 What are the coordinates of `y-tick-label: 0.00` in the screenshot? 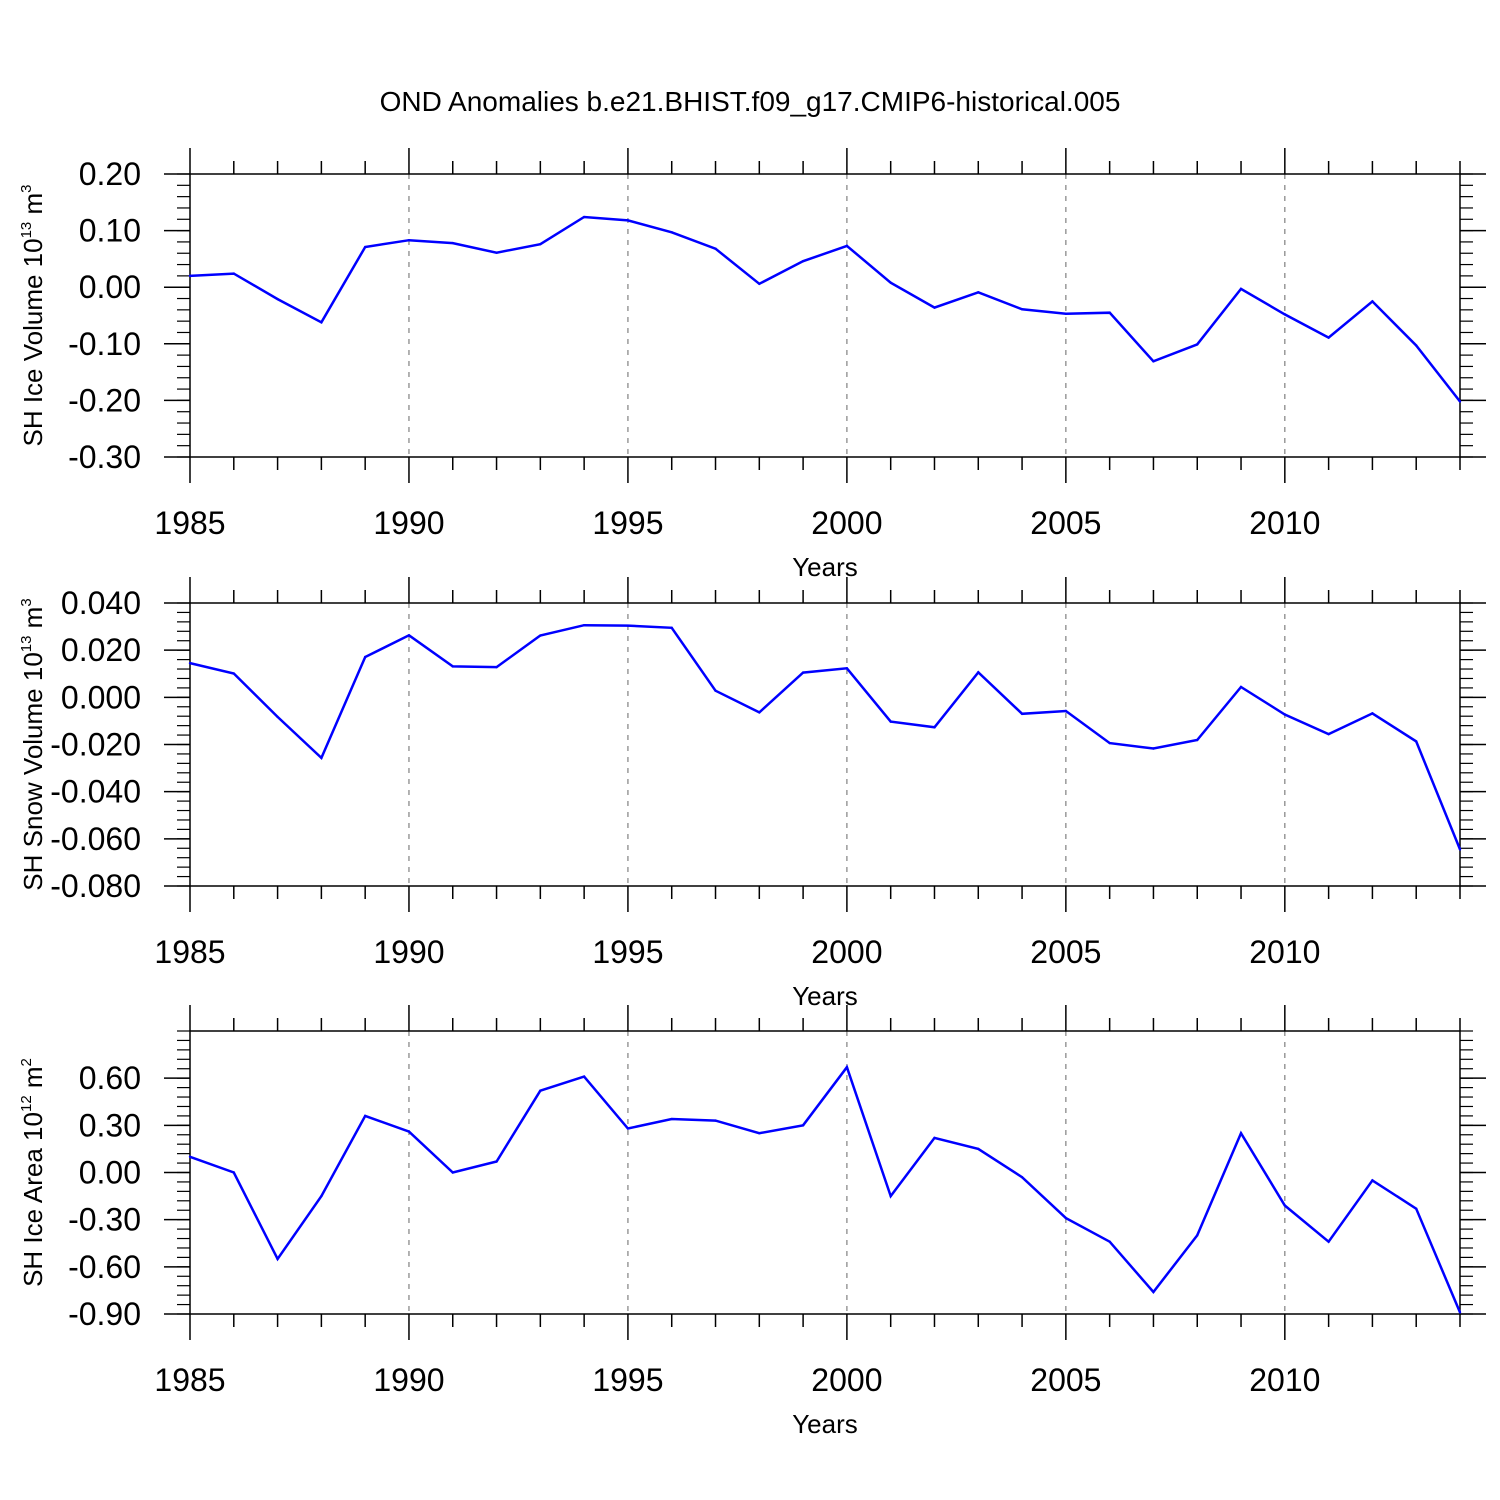 It's located at (110, 287).